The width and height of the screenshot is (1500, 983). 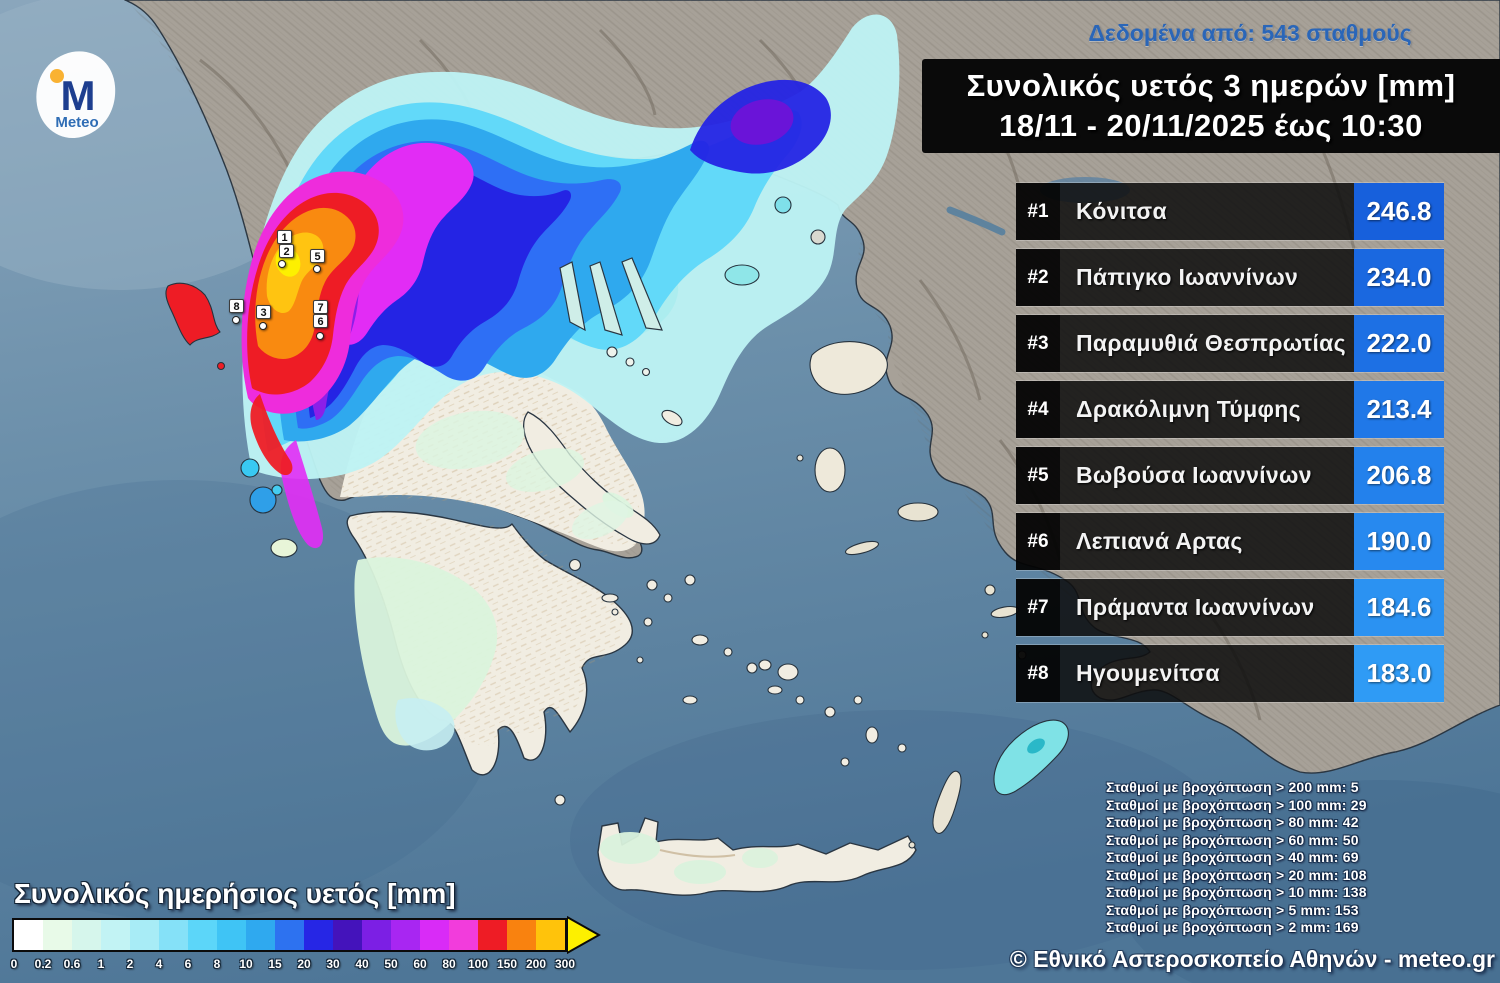 I want to click on legend-tick-label: 150, so click(x=507, y=964).